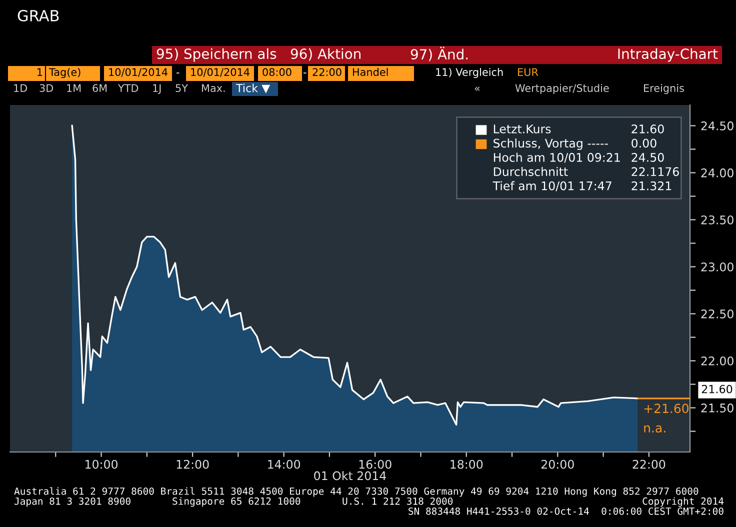 The height and width of the screenshot is (527, 736). What do you see at coordinates (47, 88) in the screenshot?
I see `text: 3D` at bounding box center [47, 88].